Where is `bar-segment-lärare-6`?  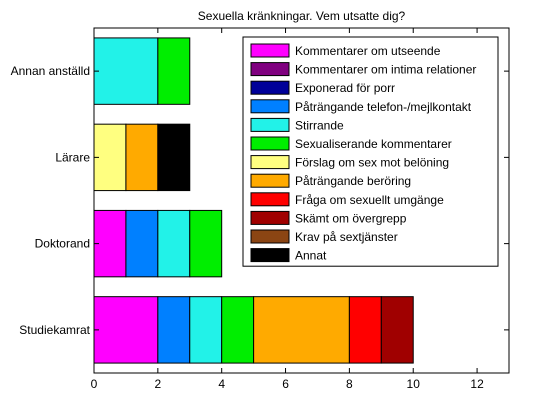 bar-segment-lärare-6 is located at coordinates (110, 157).